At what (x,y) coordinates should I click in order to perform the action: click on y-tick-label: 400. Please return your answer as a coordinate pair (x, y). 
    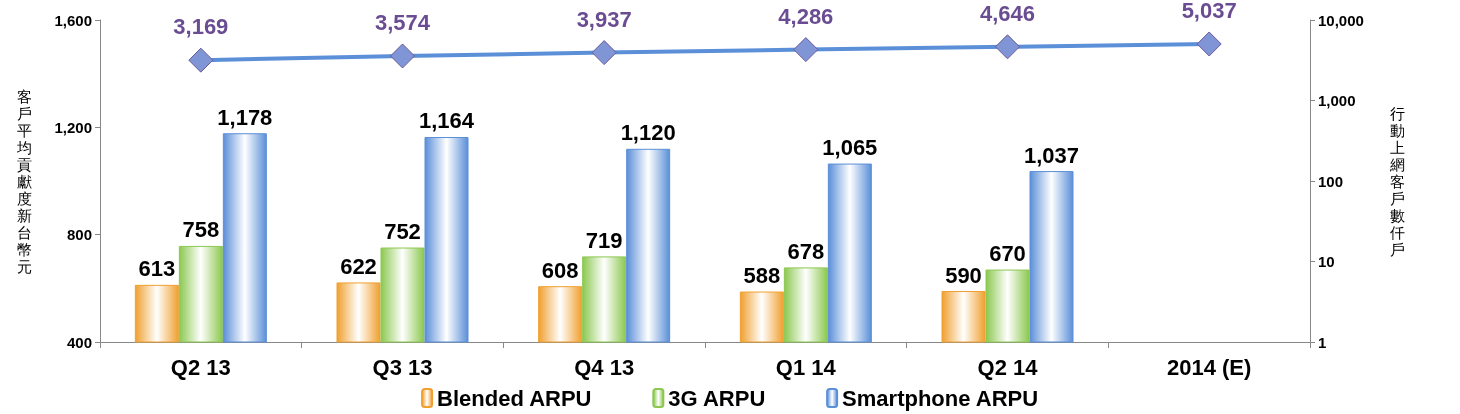
    Looking at the image, I should click on (79, 342).